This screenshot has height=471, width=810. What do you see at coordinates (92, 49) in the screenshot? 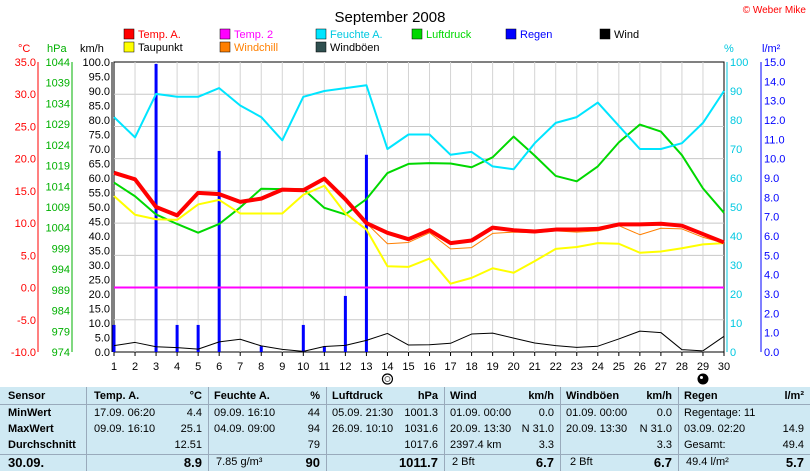
I see `wind-unit-label: km/h` at bounding box center [92, 49].